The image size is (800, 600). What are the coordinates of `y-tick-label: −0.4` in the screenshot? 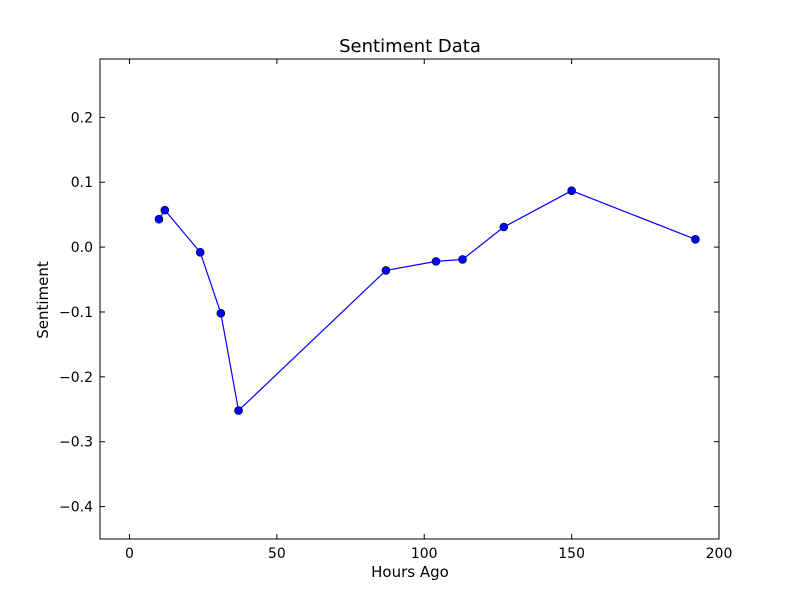 It's located at (76, 508).